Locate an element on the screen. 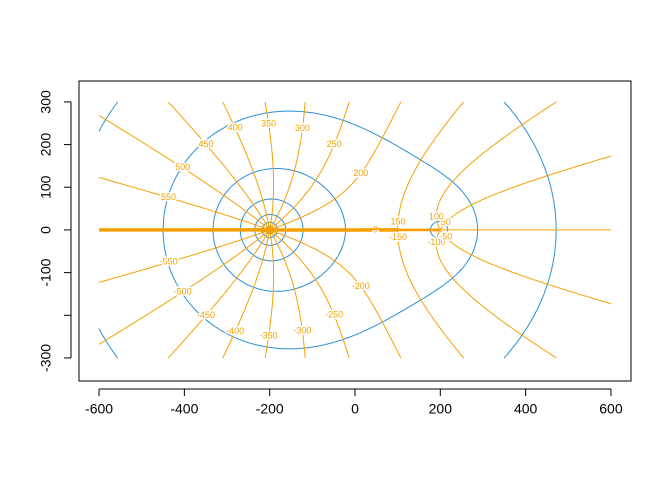  y-tick-label: 200 is located at coordinates (46, 145).